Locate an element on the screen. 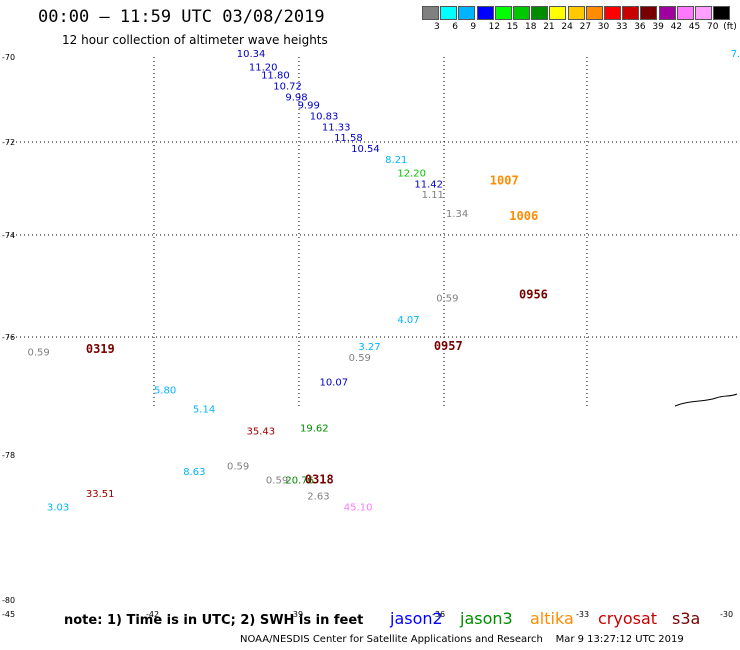 The image size is (740, 650). colorbar-label: 30 is located at coordinates (603, 27).